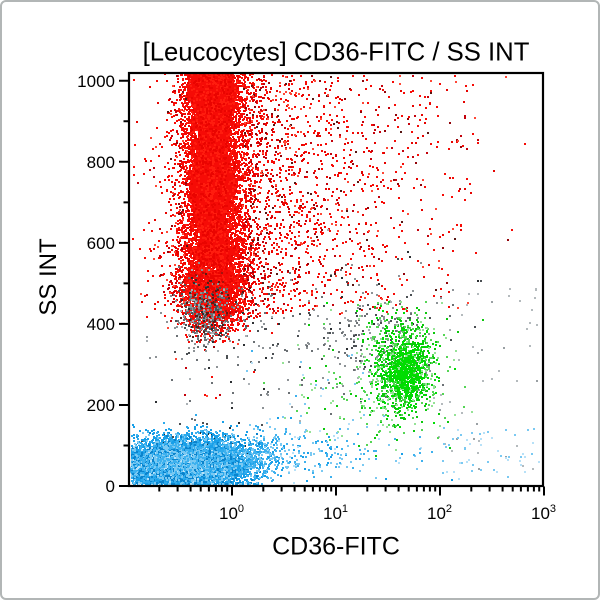  What do you see at coordinates (48, 277) in the screenshot?
I see `svg-text: SS INT` at bounding box center [48, 277].